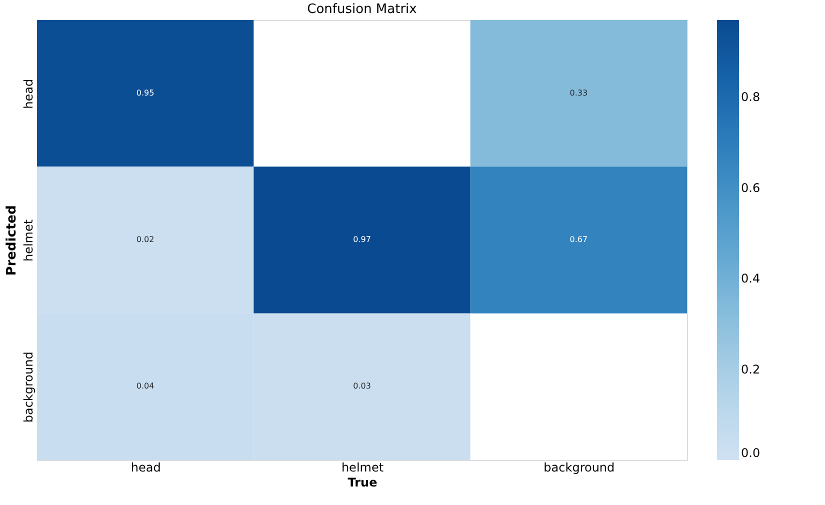  What do you see at coordinates (362, 467) in the screenshot?
I see `x-tick-label: helmet` at bounding box center [362, 467].